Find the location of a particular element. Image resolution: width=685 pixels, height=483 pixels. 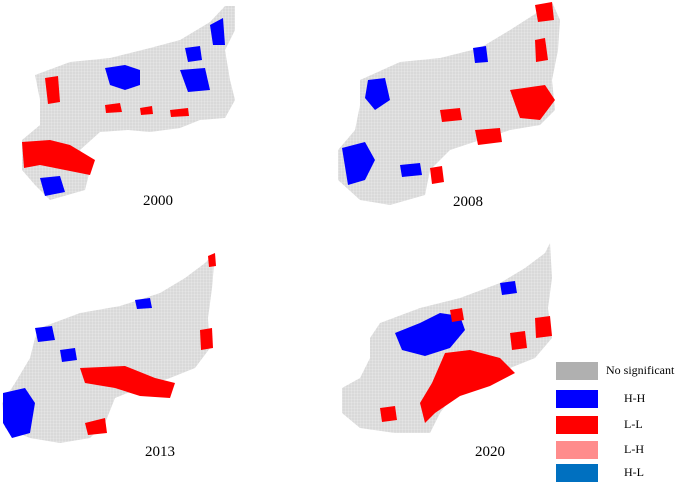

patch-hh-west is located at coordinates (377, 94).